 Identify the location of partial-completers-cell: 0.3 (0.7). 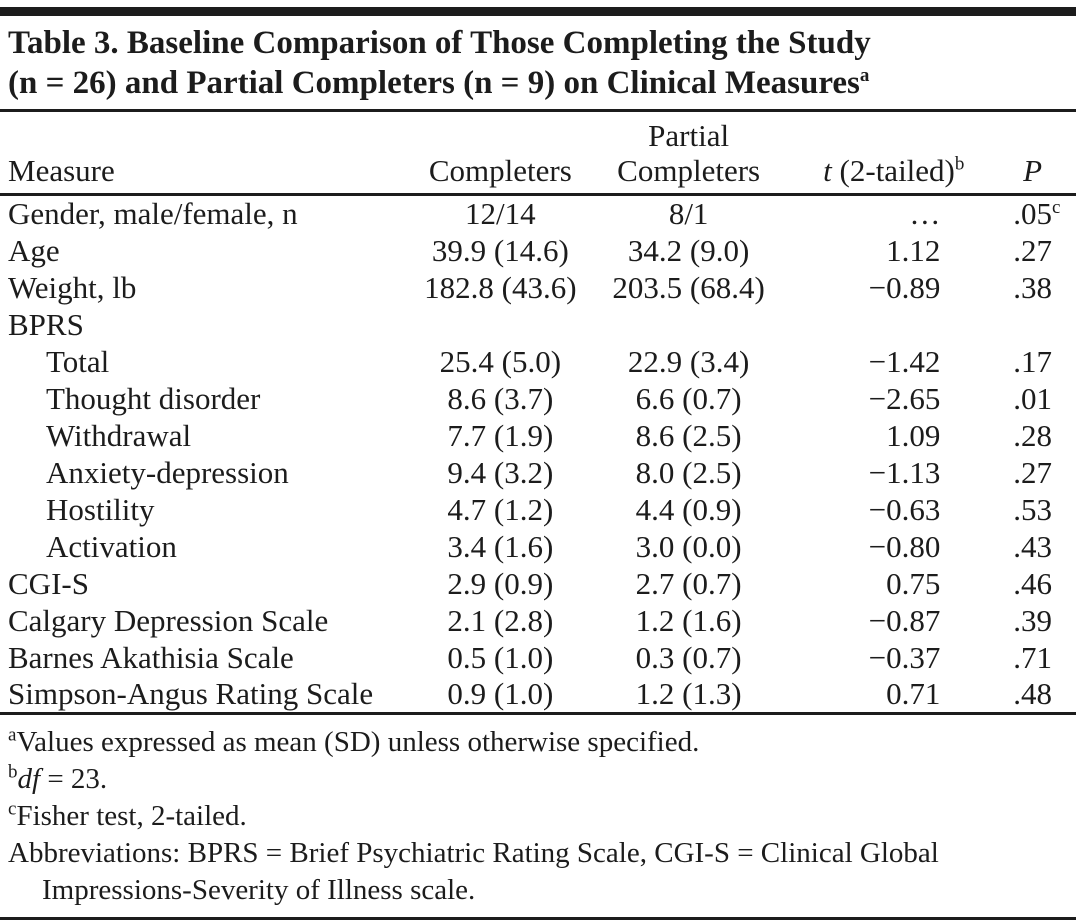
(688, 657).